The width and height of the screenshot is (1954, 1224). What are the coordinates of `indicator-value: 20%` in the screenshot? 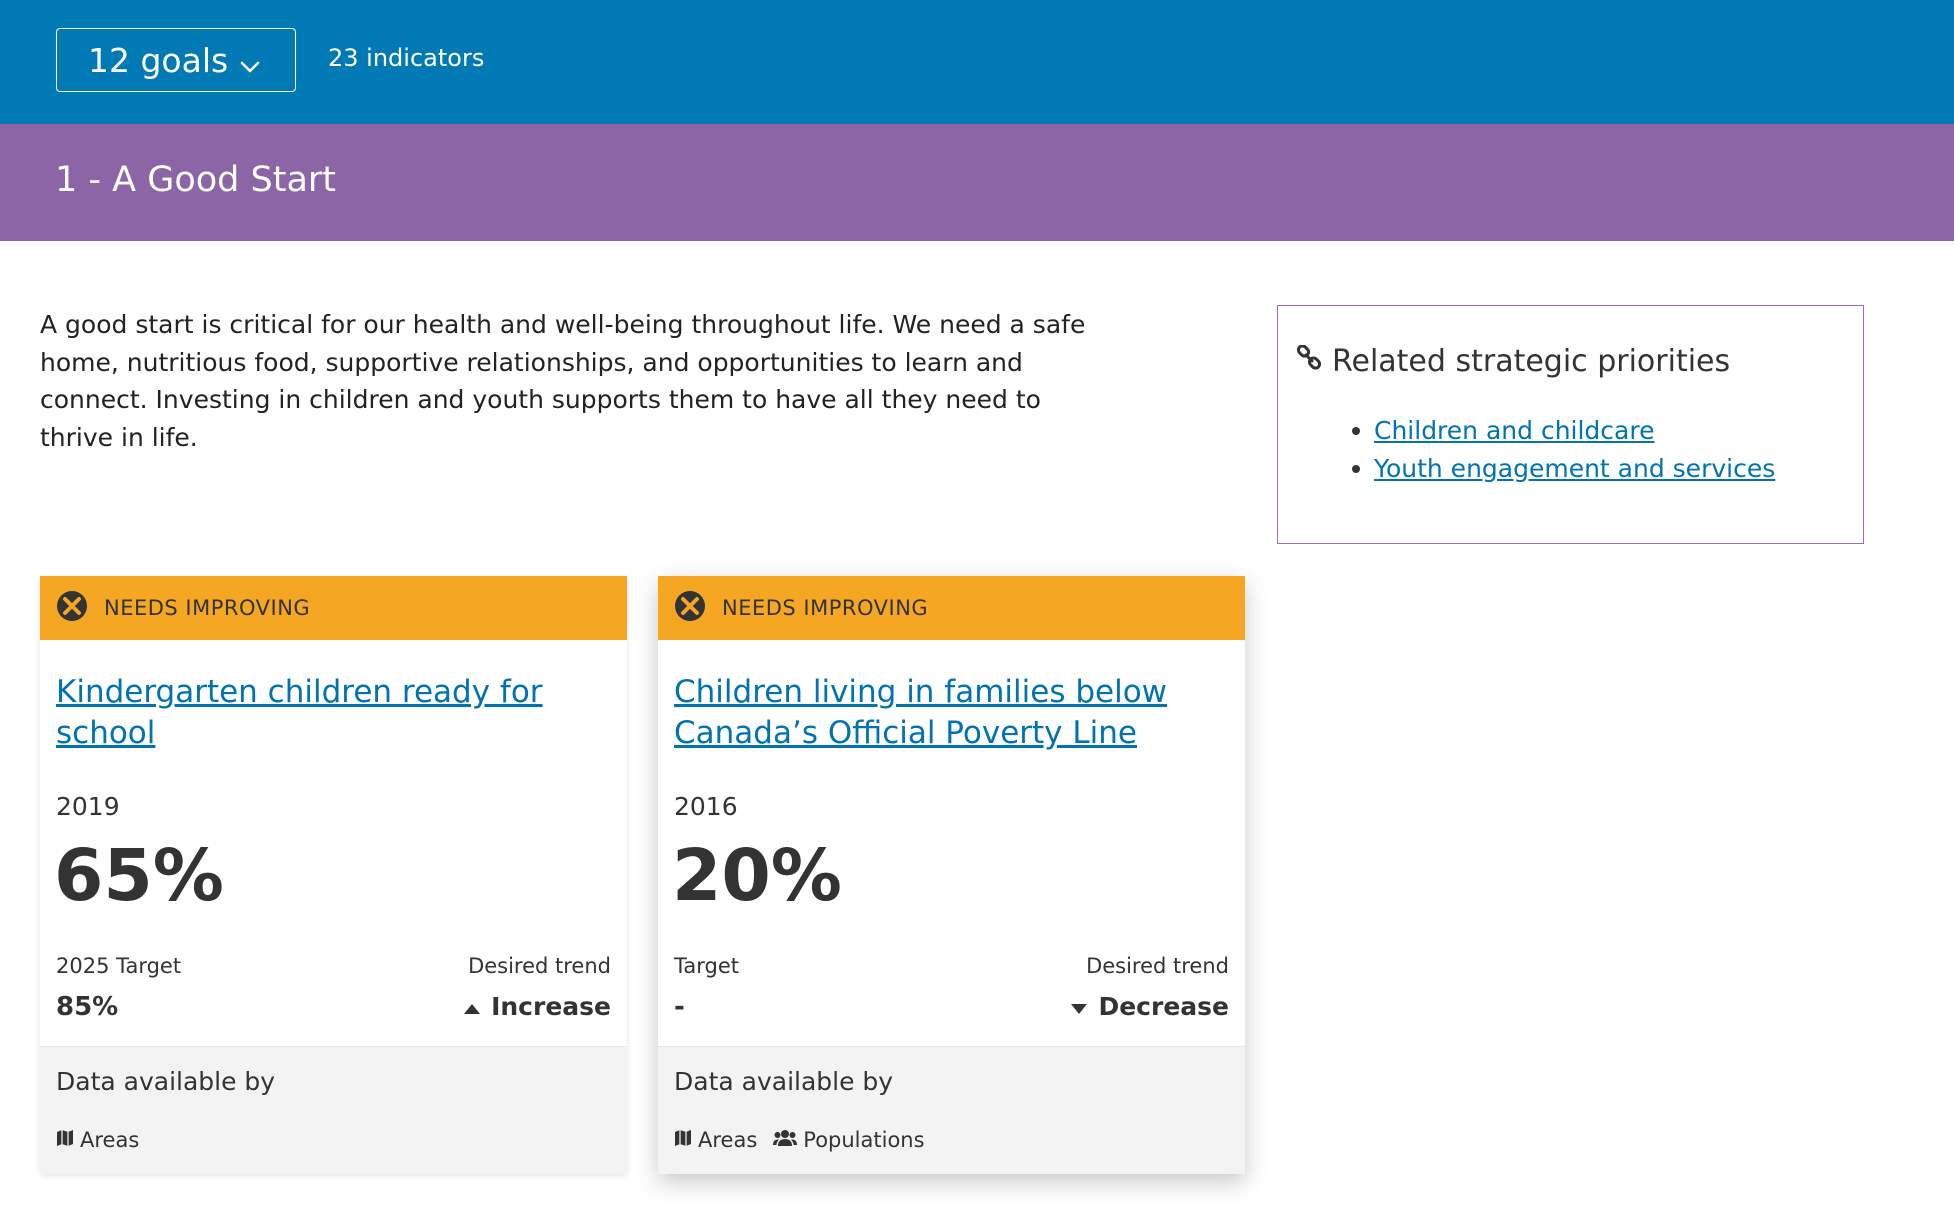 It's located at (757, 875).